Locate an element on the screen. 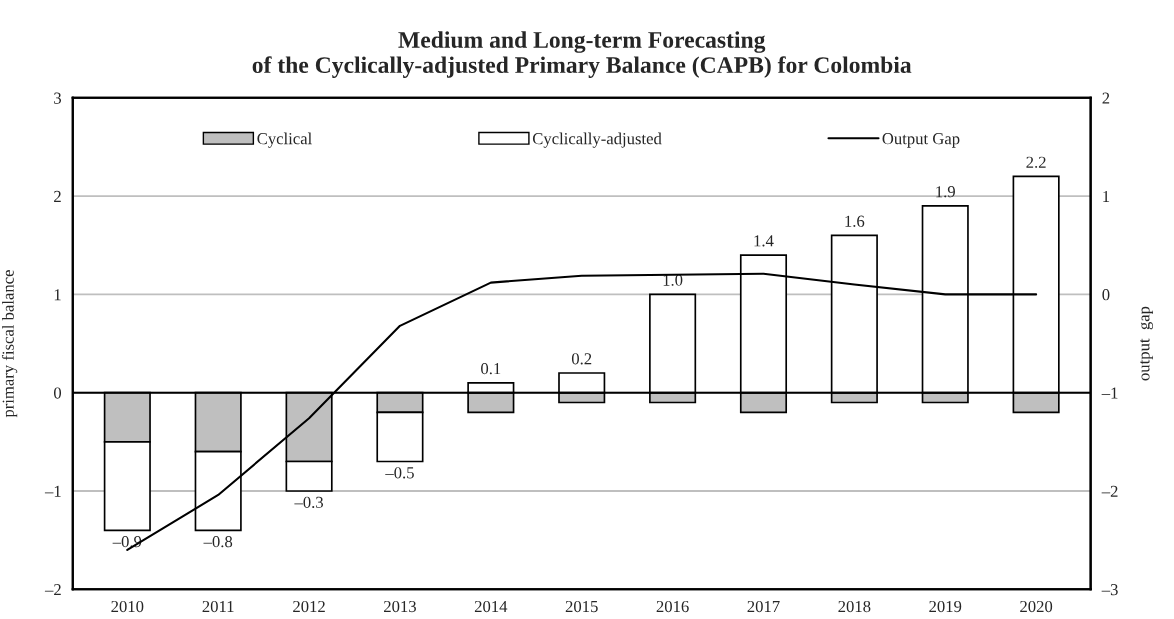  y2-tick-label: –1 is located at coordinates (1109, 393).